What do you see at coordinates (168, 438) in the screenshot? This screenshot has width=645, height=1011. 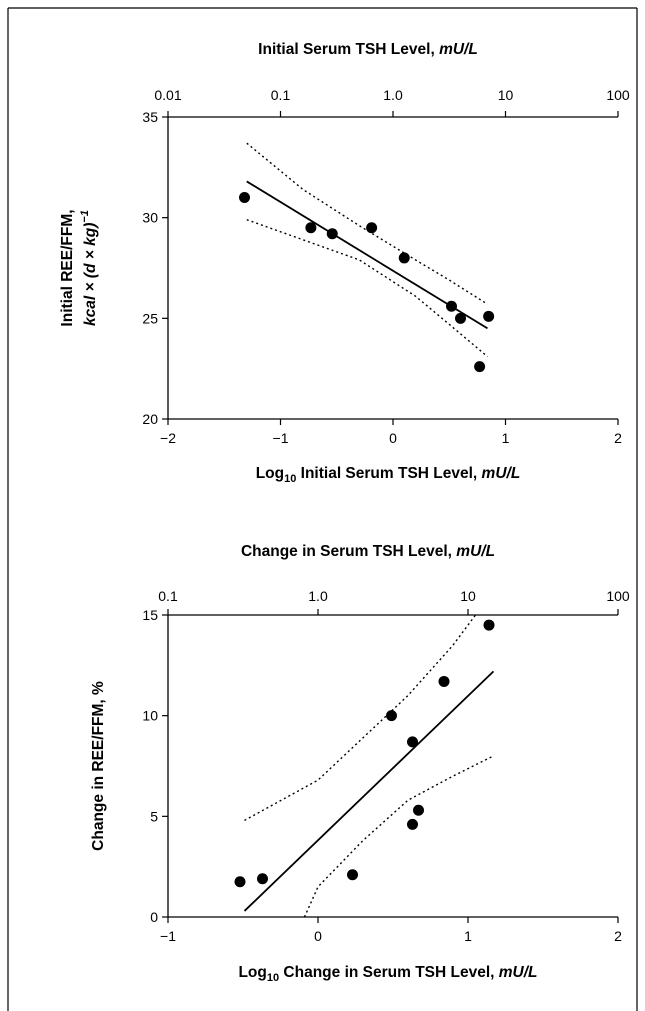 I see `x-tick-label: −2` at bounding box center [168, 438].